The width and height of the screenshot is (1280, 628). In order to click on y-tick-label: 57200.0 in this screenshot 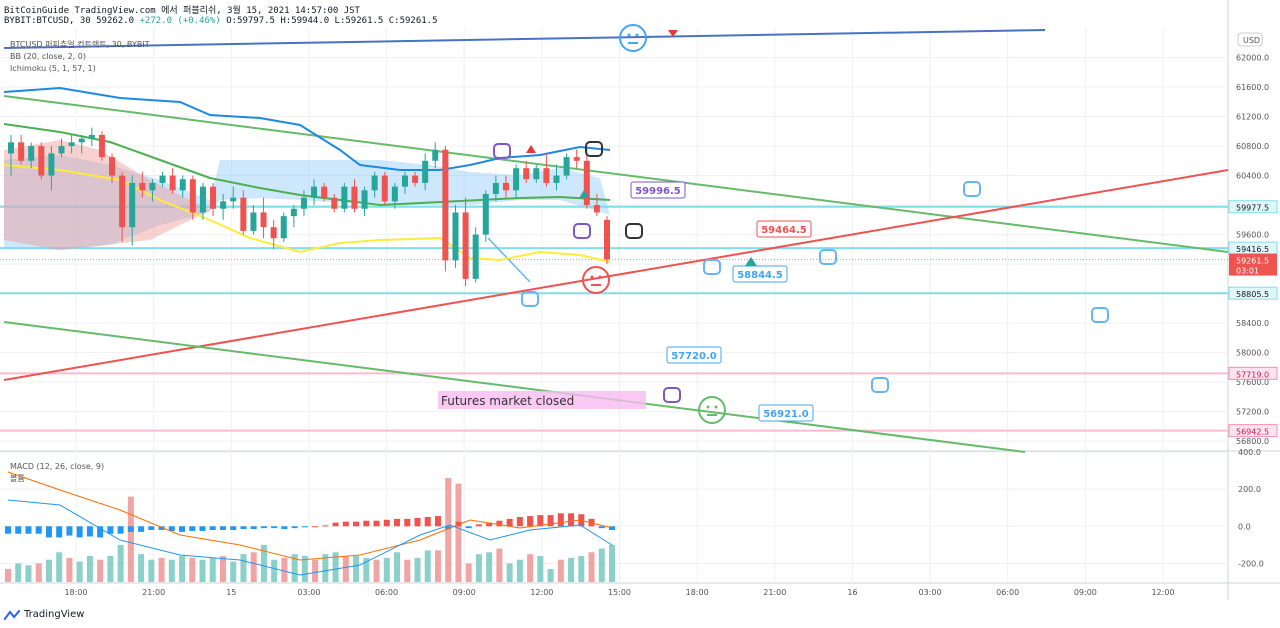, I will do `click(1252, 412)`.